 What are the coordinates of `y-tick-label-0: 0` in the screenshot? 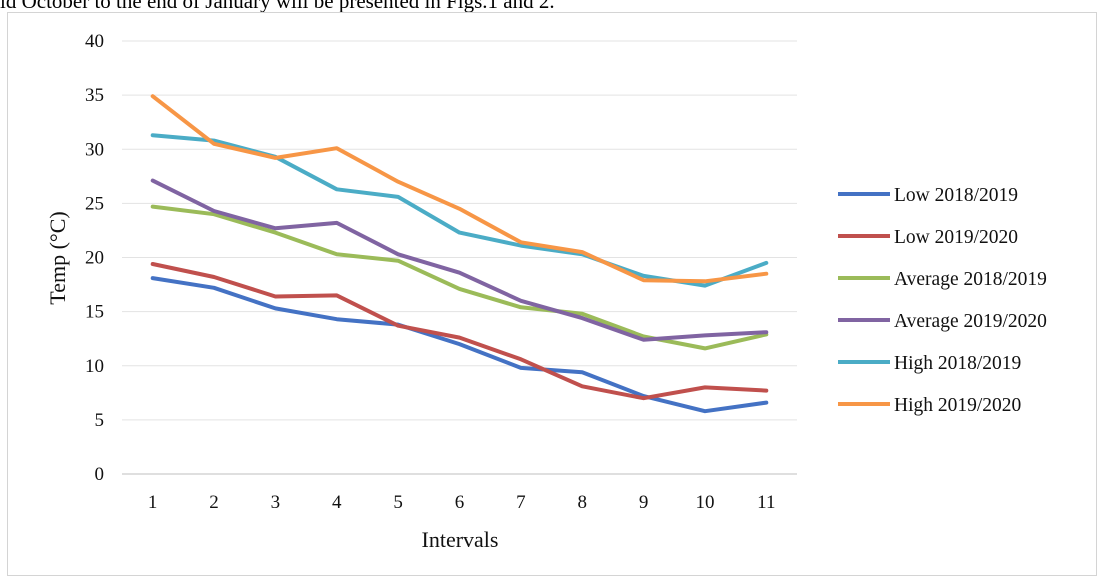 It's located at (100, 474).